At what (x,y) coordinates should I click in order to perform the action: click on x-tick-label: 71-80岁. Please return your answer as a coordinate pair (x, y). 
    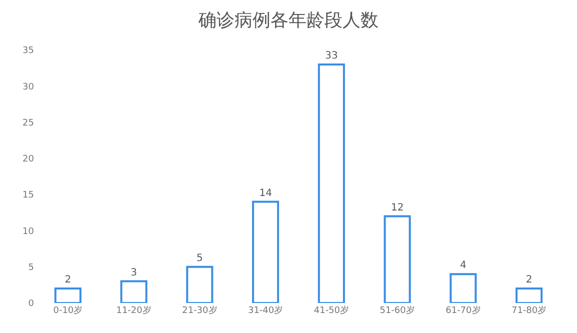
    Looking at the image, I should click on (529, 310).